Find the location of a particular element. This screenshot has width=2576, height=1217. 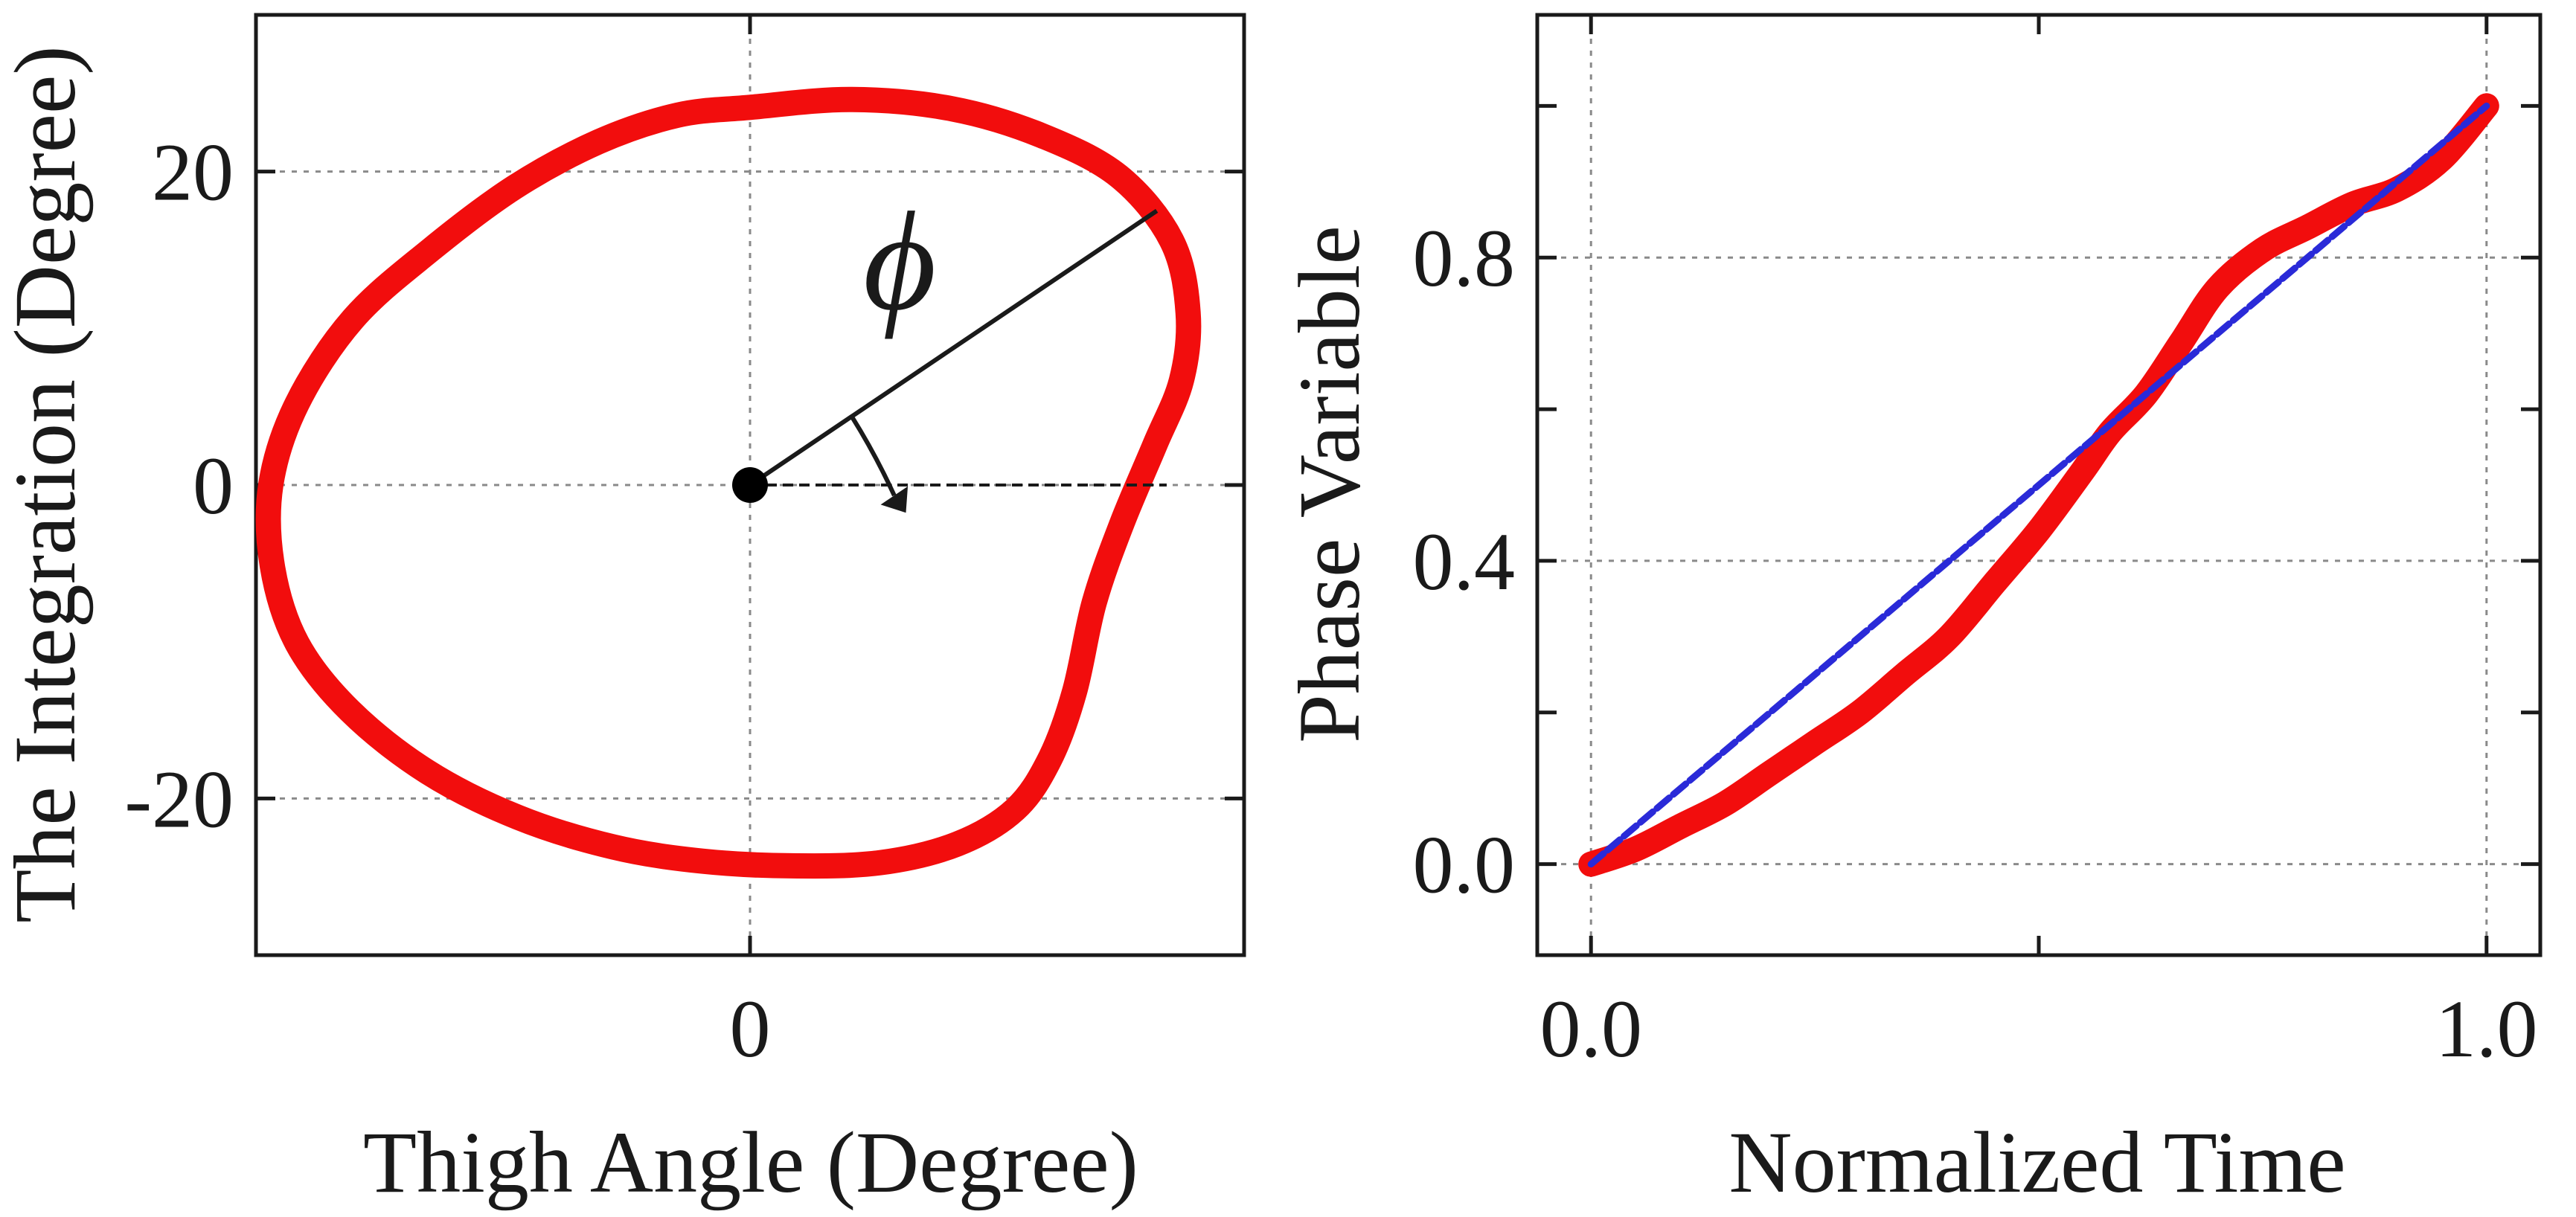

right-y-tick-label: 0.4 is located at coordinates (1464, 561).